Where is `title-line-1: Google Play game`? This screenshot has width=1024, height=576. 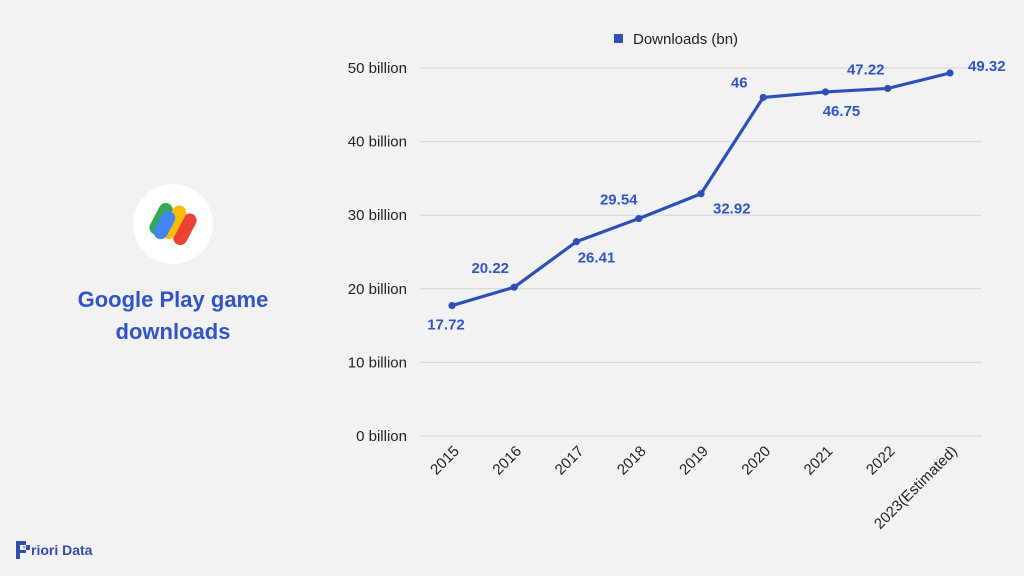
title-line-1: Google Play game is located at coordinates (173, 299).